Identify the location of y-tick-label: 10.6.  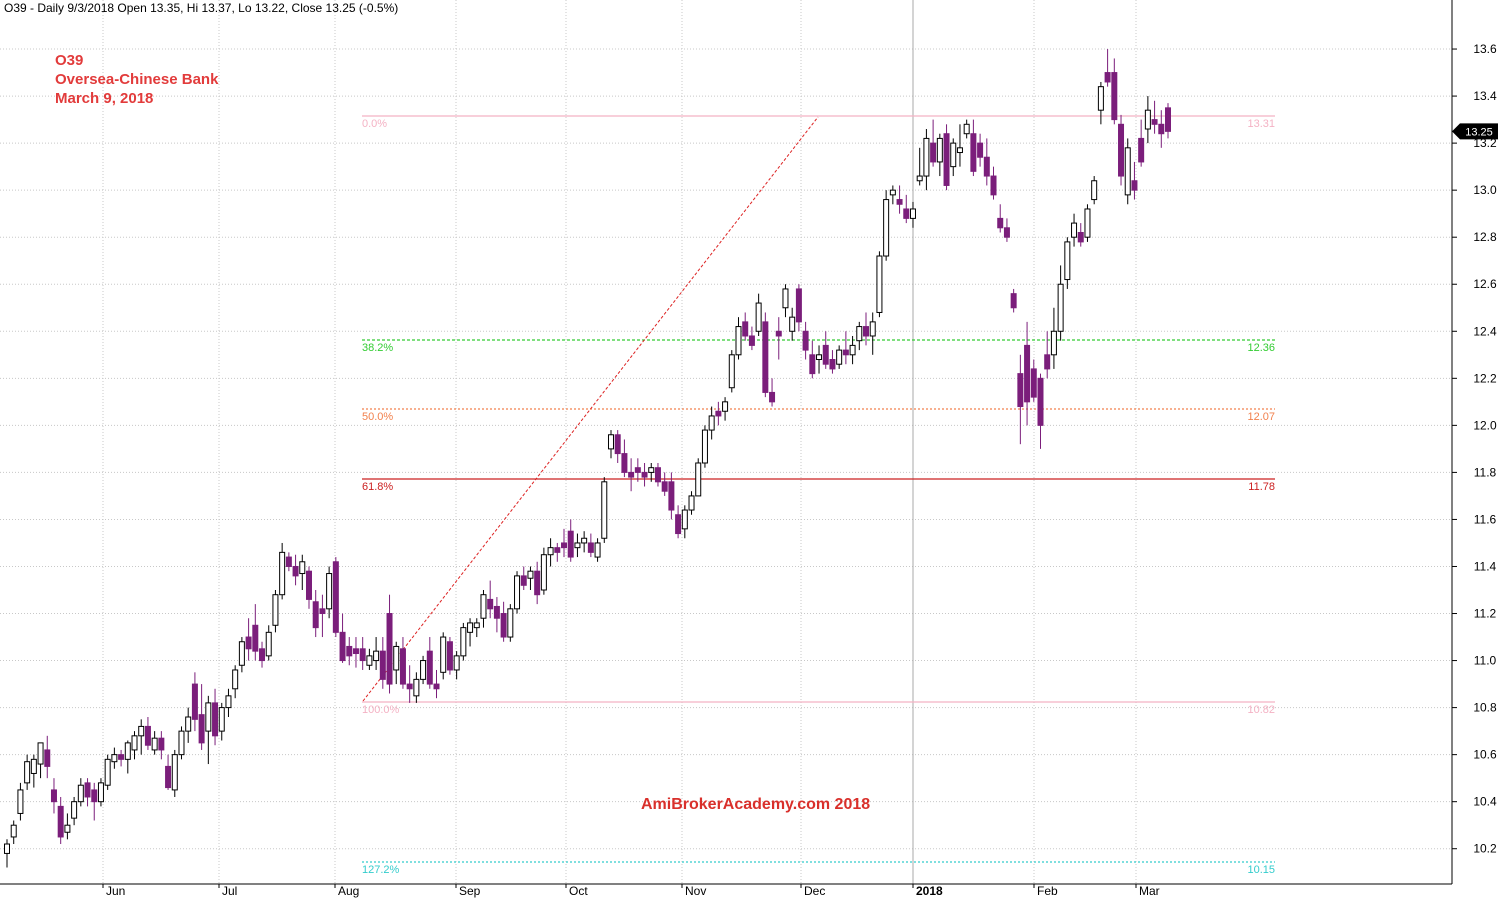
(1485, 755).